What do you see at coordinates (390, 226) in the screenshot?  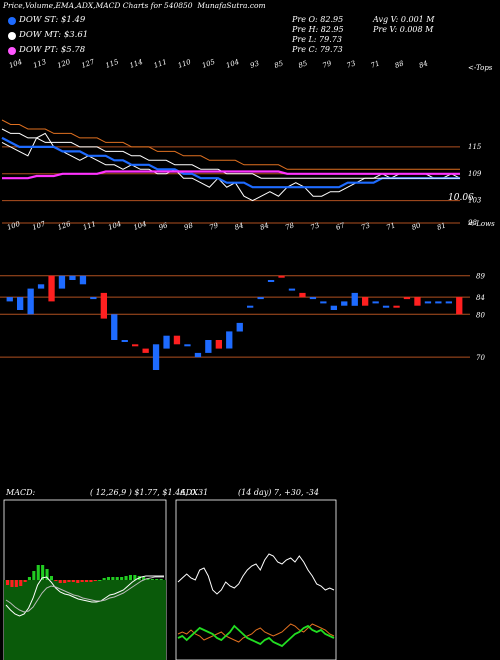 I see `bottom-price-label: 71` at bounding box center [390, 226].